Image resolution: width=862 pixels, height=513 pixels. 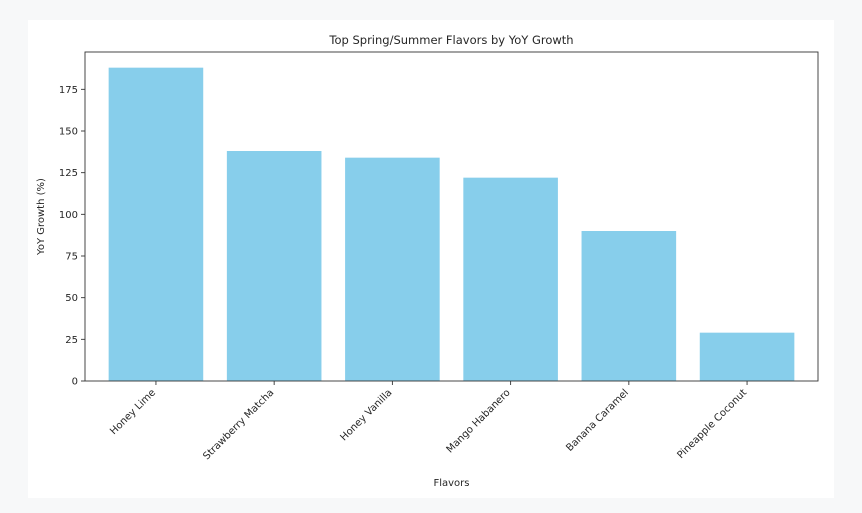 What do you see at coordinates (629, 306) in the screenshot?
I see `bar-banana-caramel` at bounding box center [629, 306].